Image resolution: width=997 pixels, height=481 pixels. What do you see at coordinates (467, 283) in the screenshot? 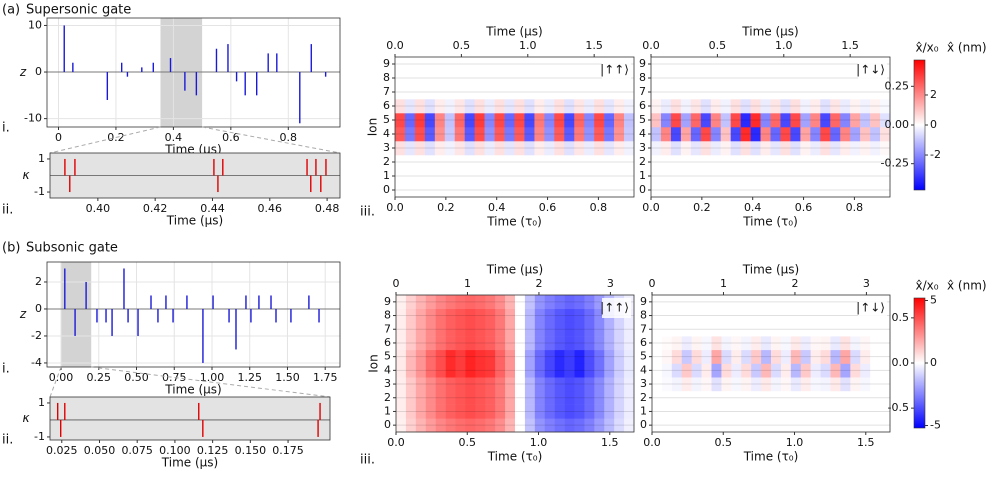
I see `x2-tick-label: 1` at bounding box center [467, 283].